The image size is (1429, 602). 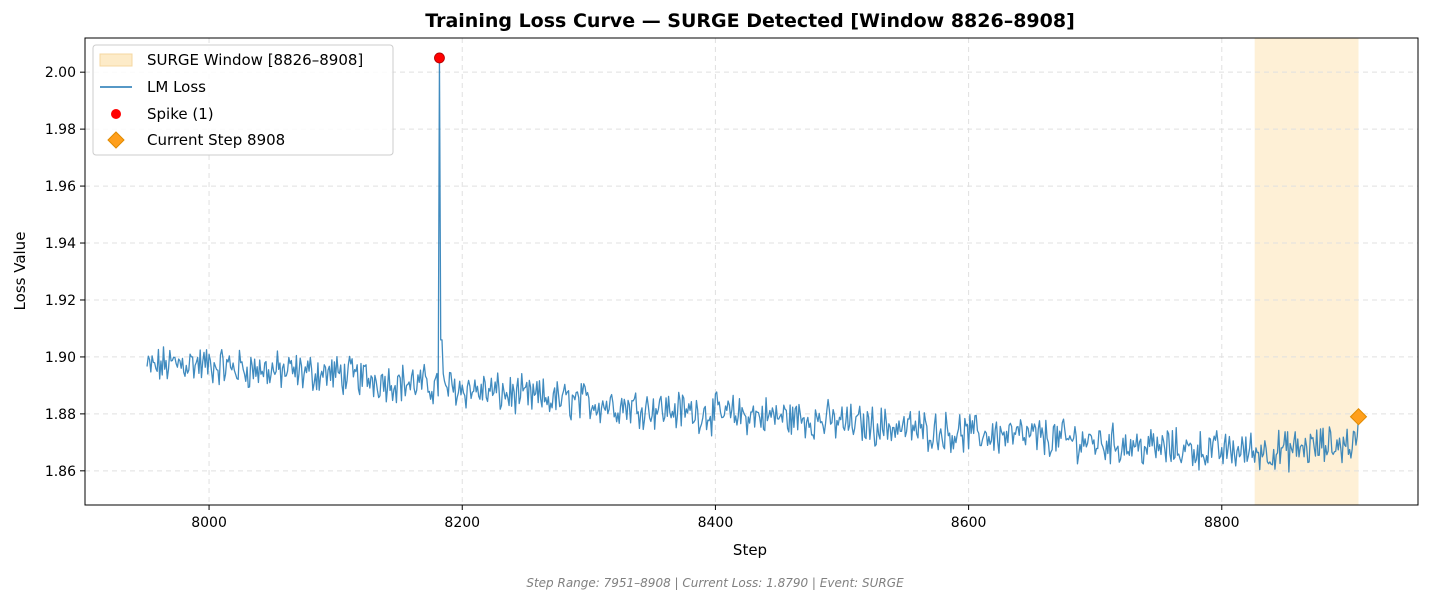 I want to click on legend-box, so click(x=243, y=100).